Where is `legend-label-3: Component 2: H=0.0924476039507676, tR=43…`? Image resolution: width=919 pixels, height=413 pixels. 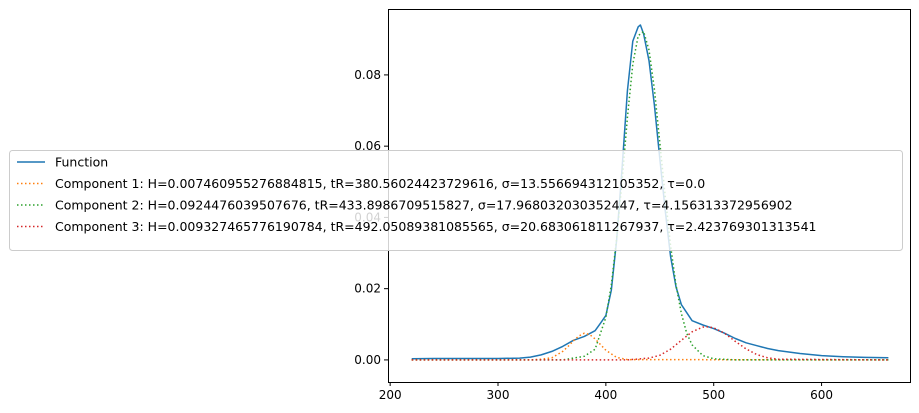 legend-label-3: Component 2: H=0.0924476039507676, tR=43… is located at coordinates (424, 205).